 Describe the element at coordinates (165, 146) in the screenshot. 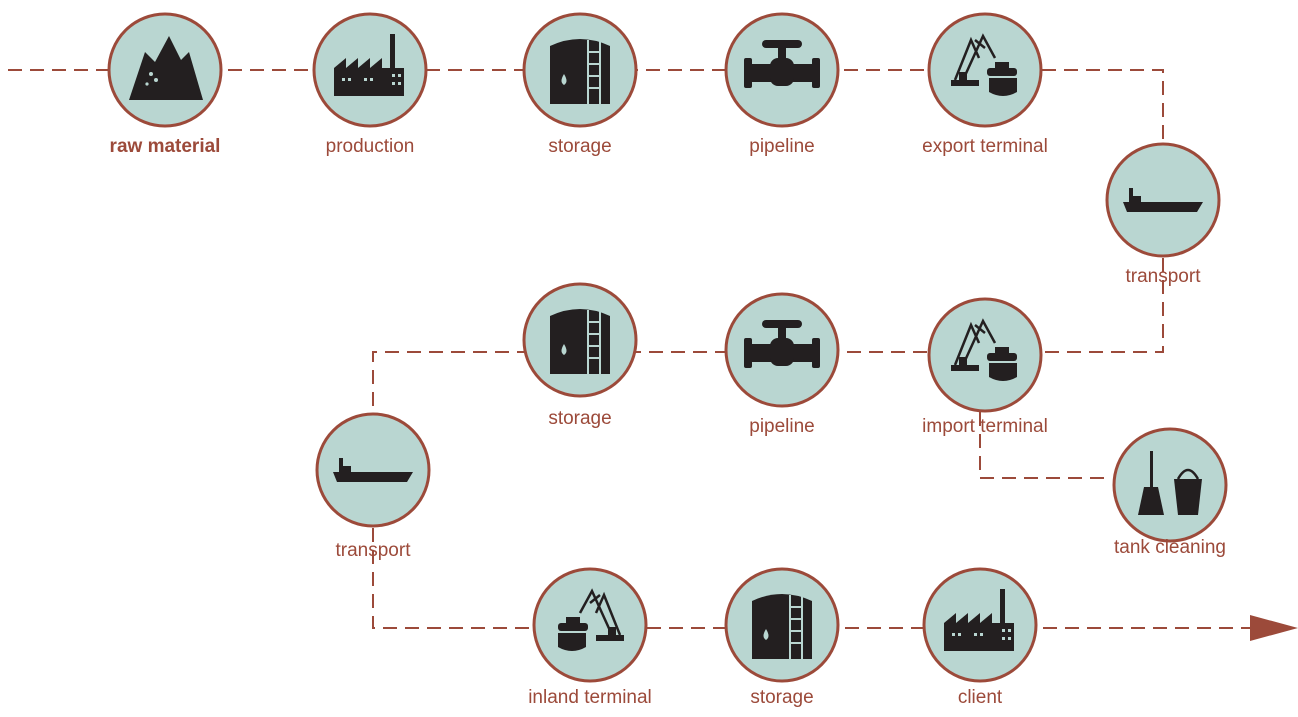

I see `node-label: raw material` at that location.